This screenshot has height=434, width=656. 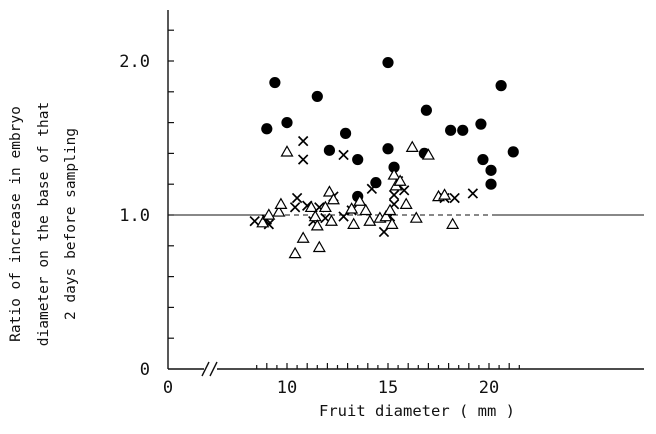 I want to click on x-axis-label: Fruit diameter ( mm ), so click(x=417, y=411).